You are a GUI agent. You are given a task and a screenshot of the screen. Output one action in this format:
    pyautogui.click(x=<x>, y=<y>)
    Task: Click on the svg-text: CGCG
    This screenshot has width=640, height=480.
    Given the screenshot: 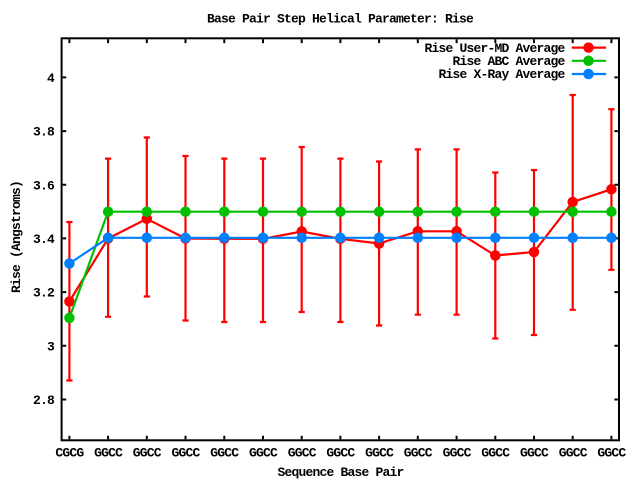 What is the action you would take?
    pyautogui.click(x=69, y=453)
    